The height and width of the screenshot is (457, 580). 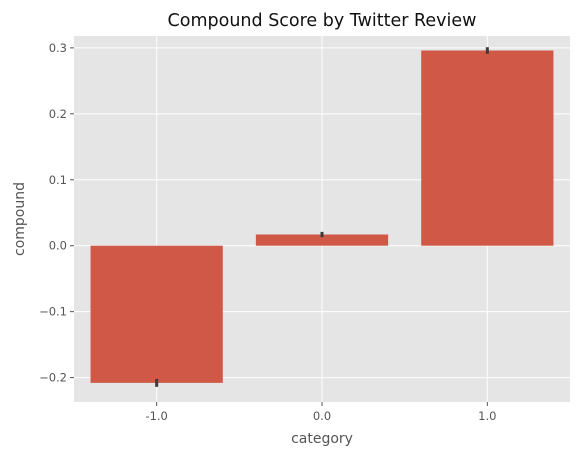 What do you see at coordinates (156, 416) in the screenshot?
I see `x-tick-label: -1.0` at bounding box center [156, 416].